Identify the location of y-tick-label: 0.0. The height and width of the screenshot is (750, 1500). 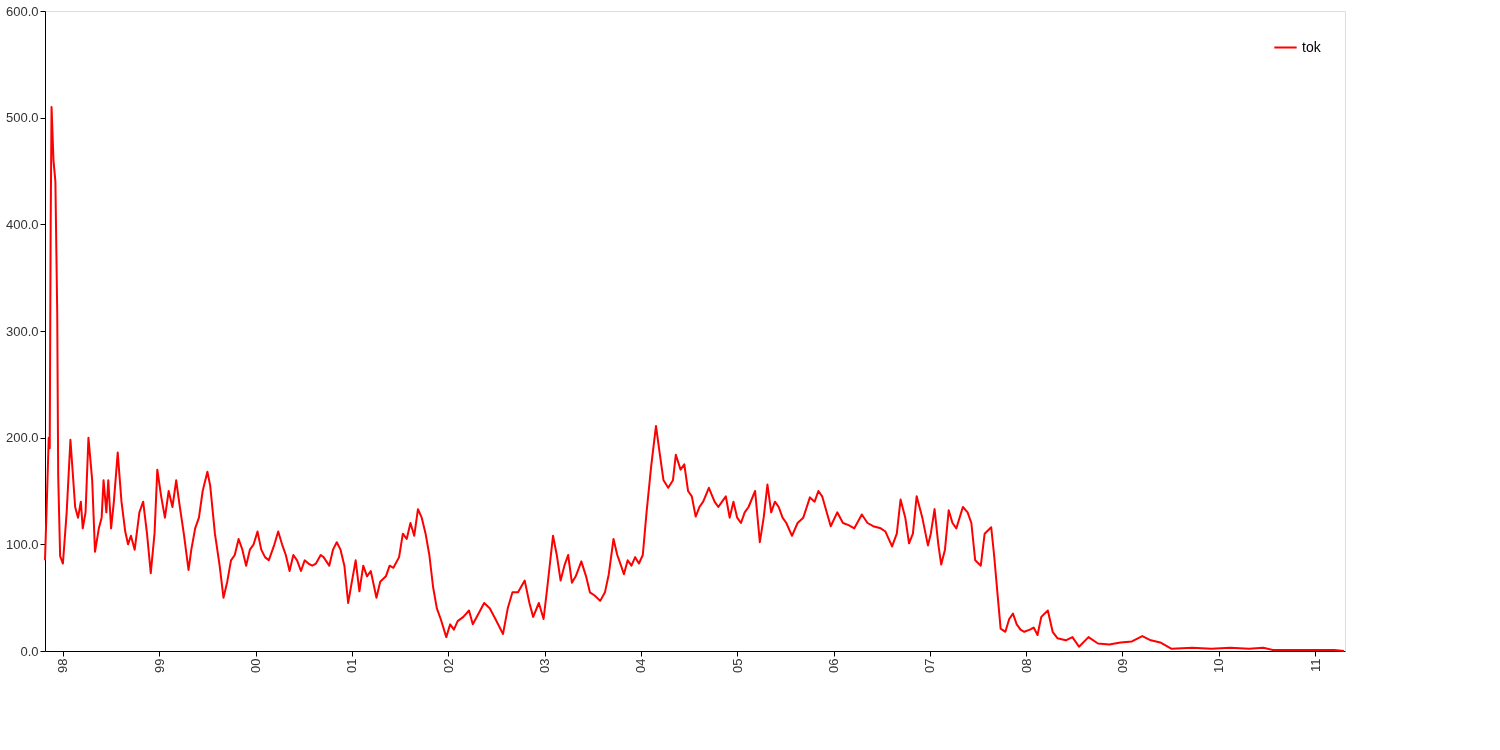
(29, 651).